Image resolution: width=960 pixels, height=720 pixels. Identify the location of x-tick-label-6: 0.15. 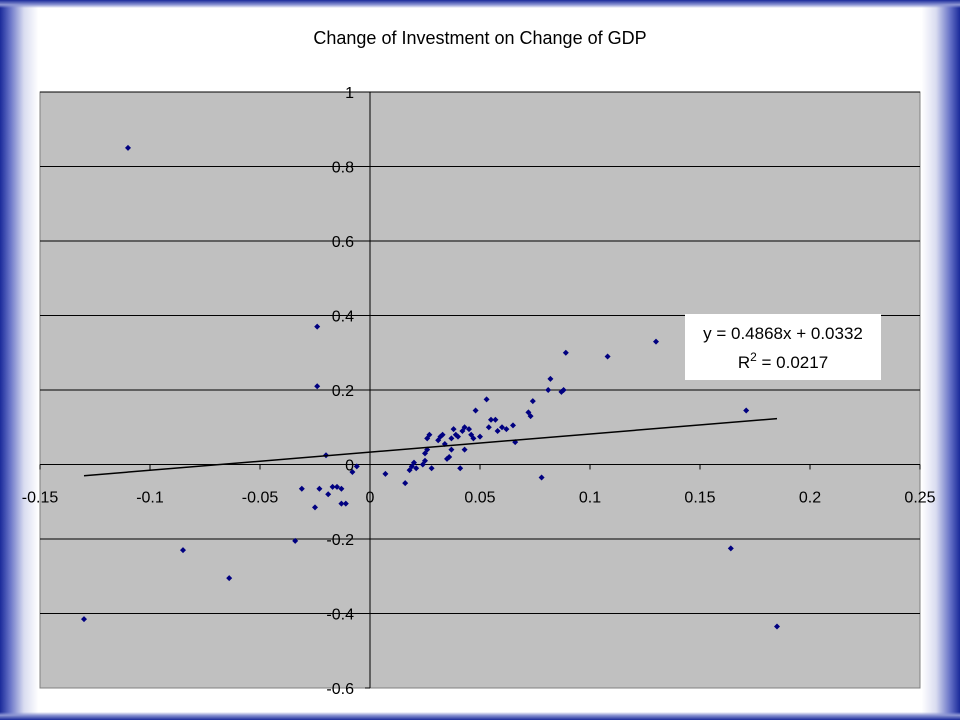
(699, 498).